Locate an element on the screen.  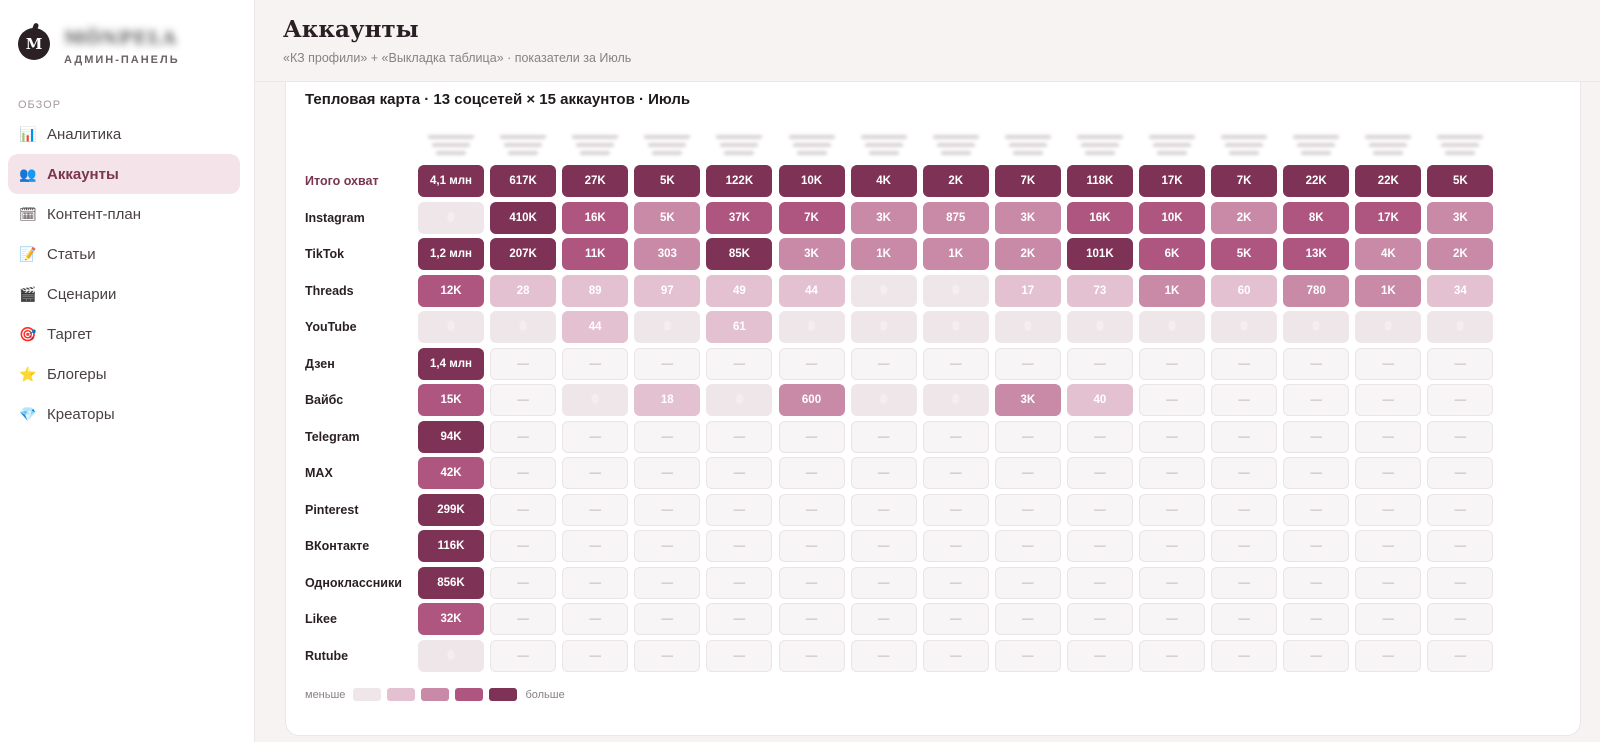
sidebar-item-3: 📝 Статьи is located at coordinates (124, 254).